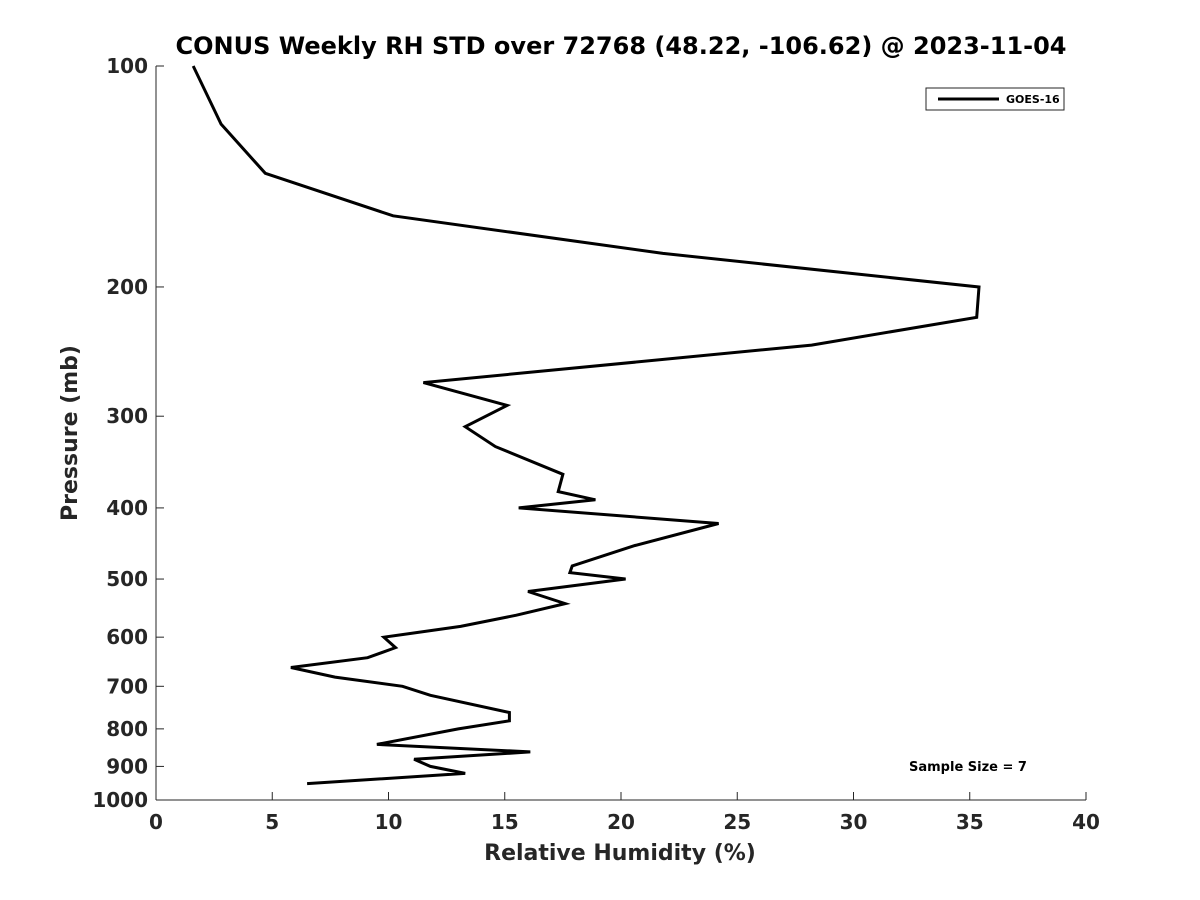  Describe the element at coordinates (1033, 99) in the screenshot. I see `legend-label-goes16: GOES-16` at that location.